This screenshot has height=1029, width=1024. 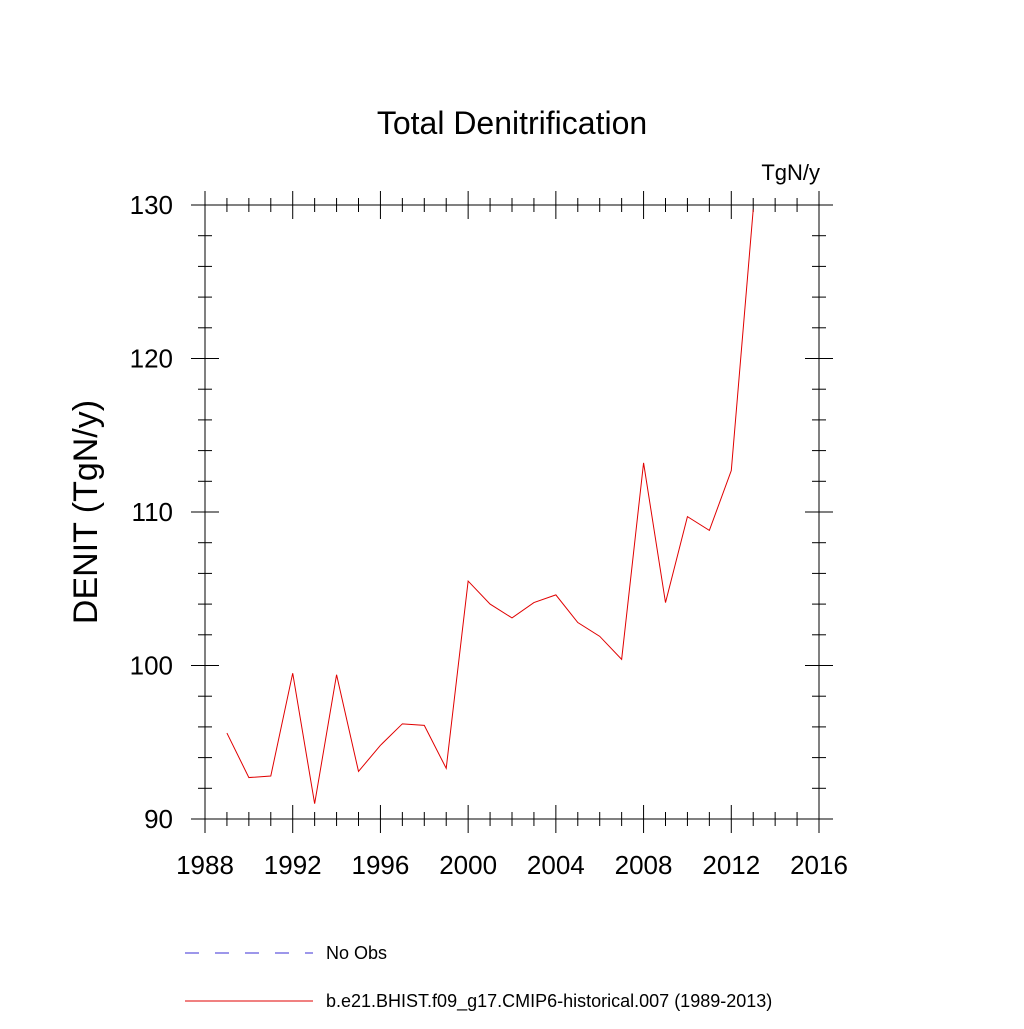 I want to click on y-axis-label: DENIT (TgN/y), so click(x=86, y=512).